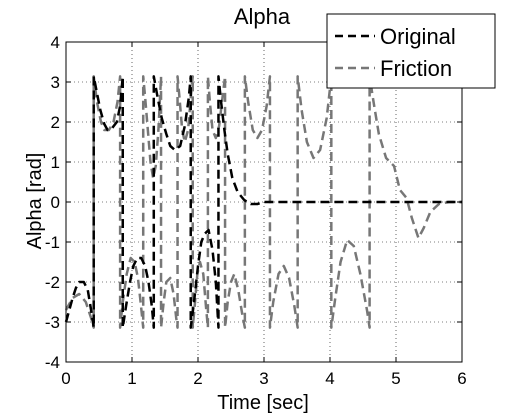  Describe the element at coordinates (55, 202) in the screenshot. I see `y-tick-label: 0` at that location.